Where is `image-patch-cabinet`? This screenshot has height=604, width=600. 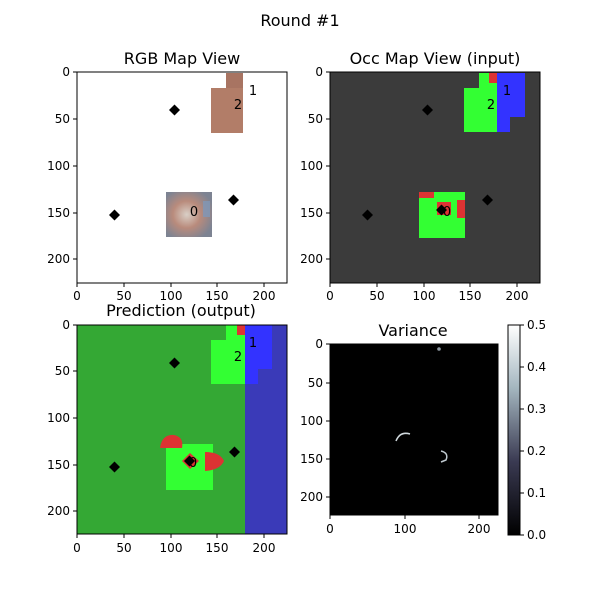 image-patch-cabinet is located at coordinates (227, 110).